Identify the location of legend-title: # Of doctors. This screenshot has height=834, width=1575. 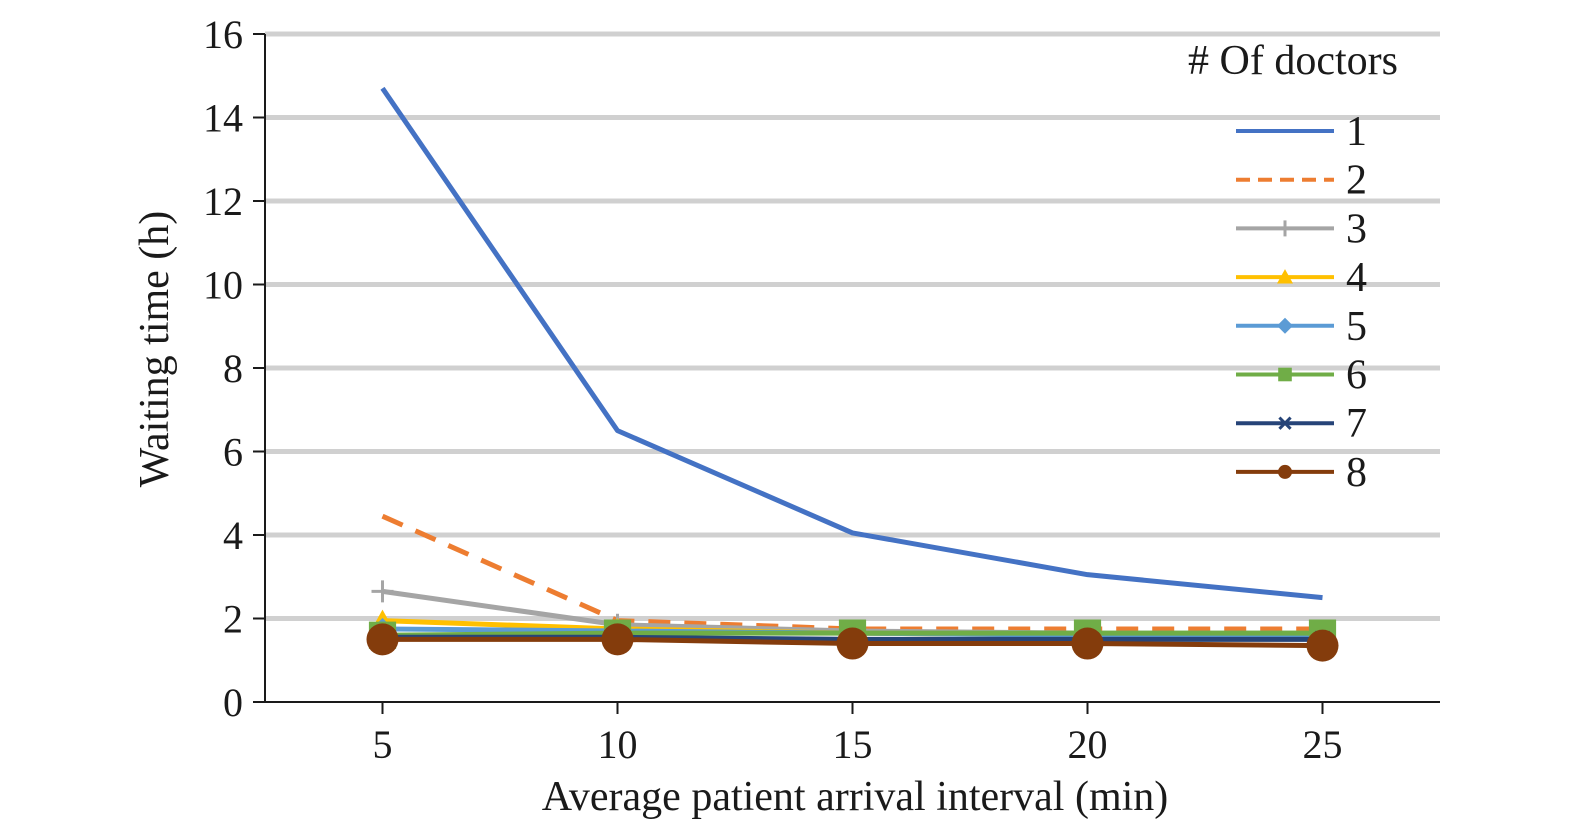
(1293, 61).